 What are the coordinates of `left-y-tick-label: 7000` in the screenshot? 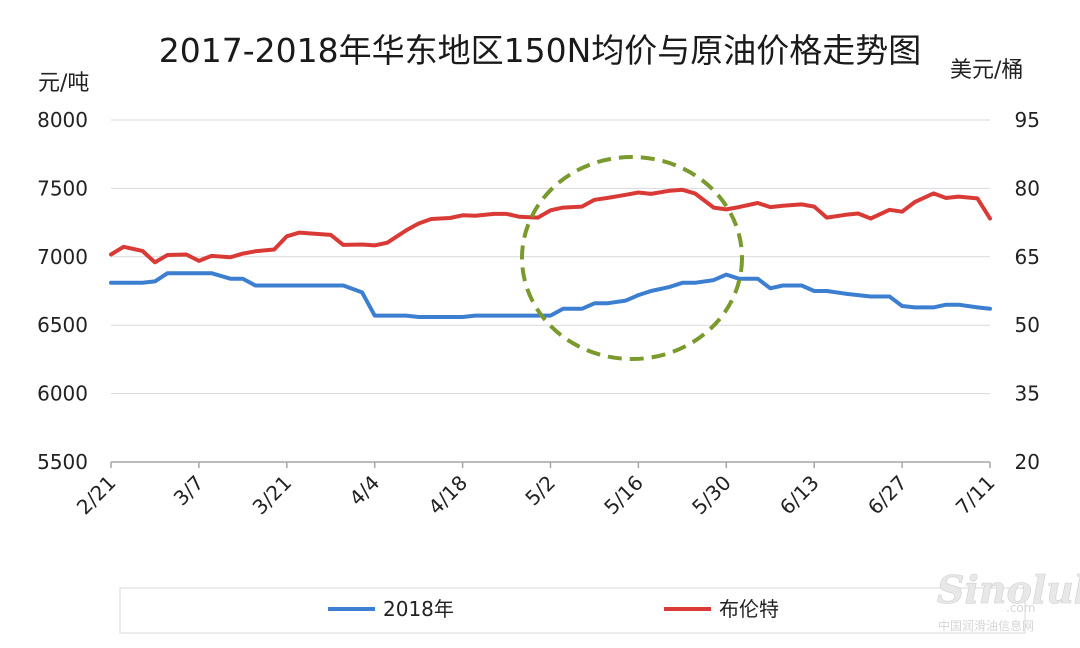 It's located at (62, 257).